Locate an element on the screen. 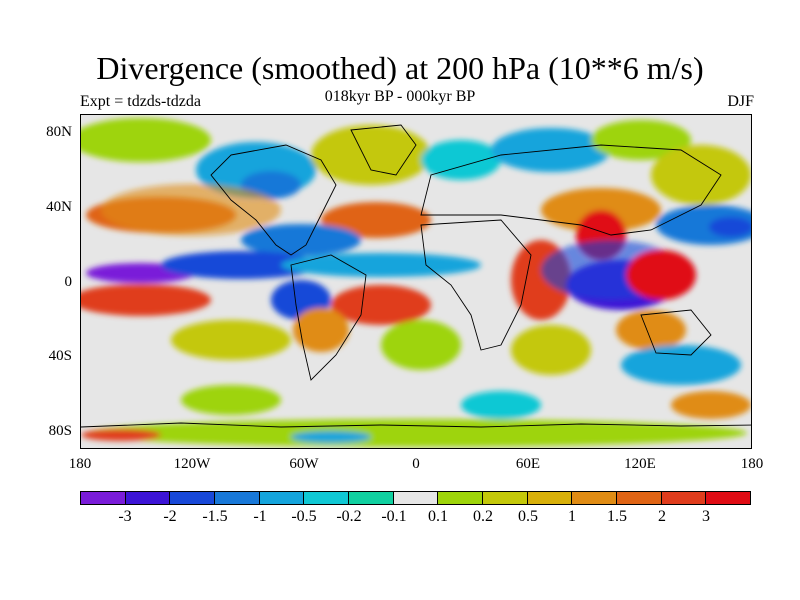 Image resolution: width=800 pixels, height=600 pixels. lat-label-40n: 40N is located at coordinates (59, 207).